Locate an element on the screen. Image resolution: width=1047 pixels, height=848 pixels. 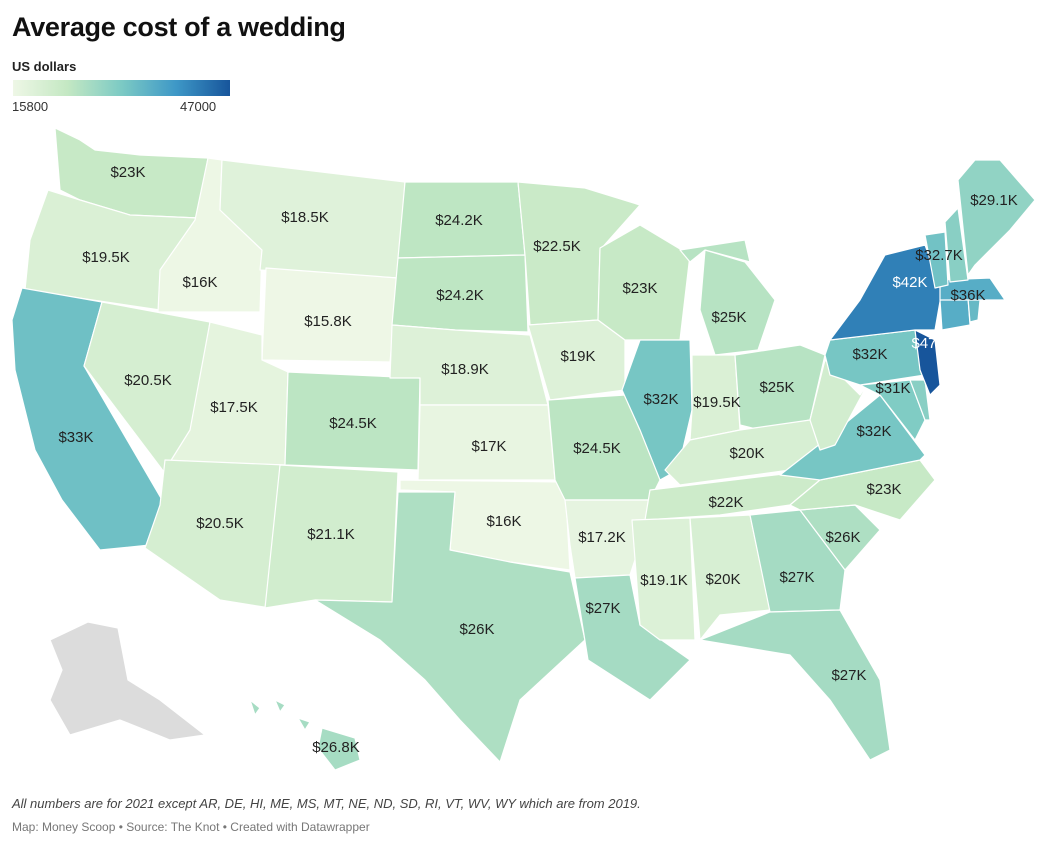
state-label-ny: $42K is located at coordinates (909, 282).